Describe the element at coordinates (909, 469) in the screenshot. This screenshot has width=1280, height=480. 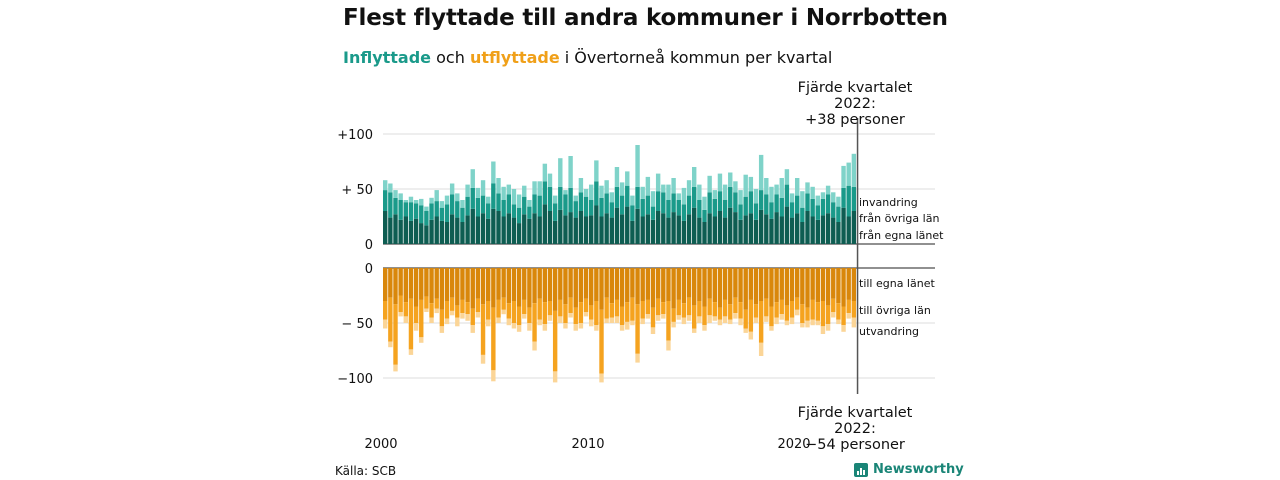
I see `brand-logo: Newsworthy` at that location.